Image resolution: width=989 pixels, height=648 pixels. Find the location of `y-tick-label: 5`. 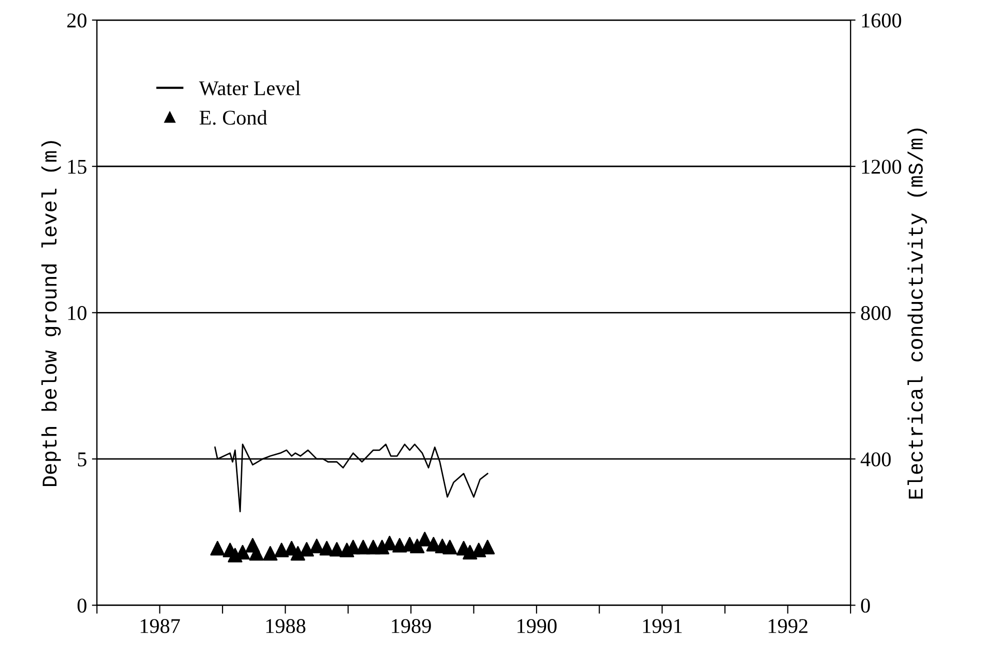

y-tick-label: 5 is located at coordinates (82, 459).